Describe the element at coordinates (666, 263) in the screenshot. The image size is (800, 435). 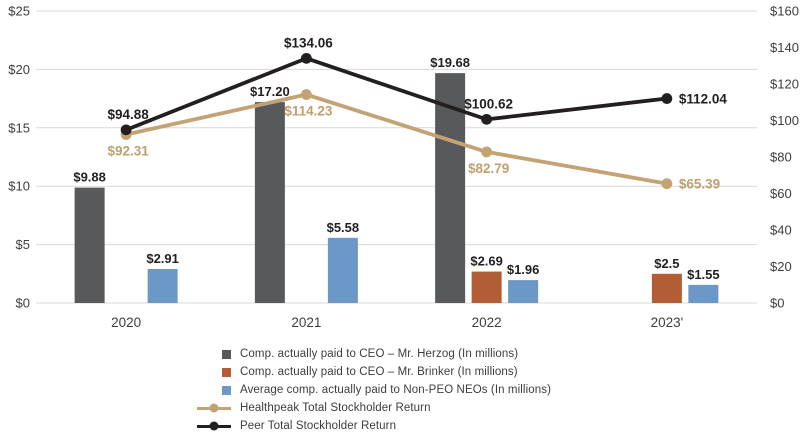
I see `bar-value-label: $2.5` at that location.